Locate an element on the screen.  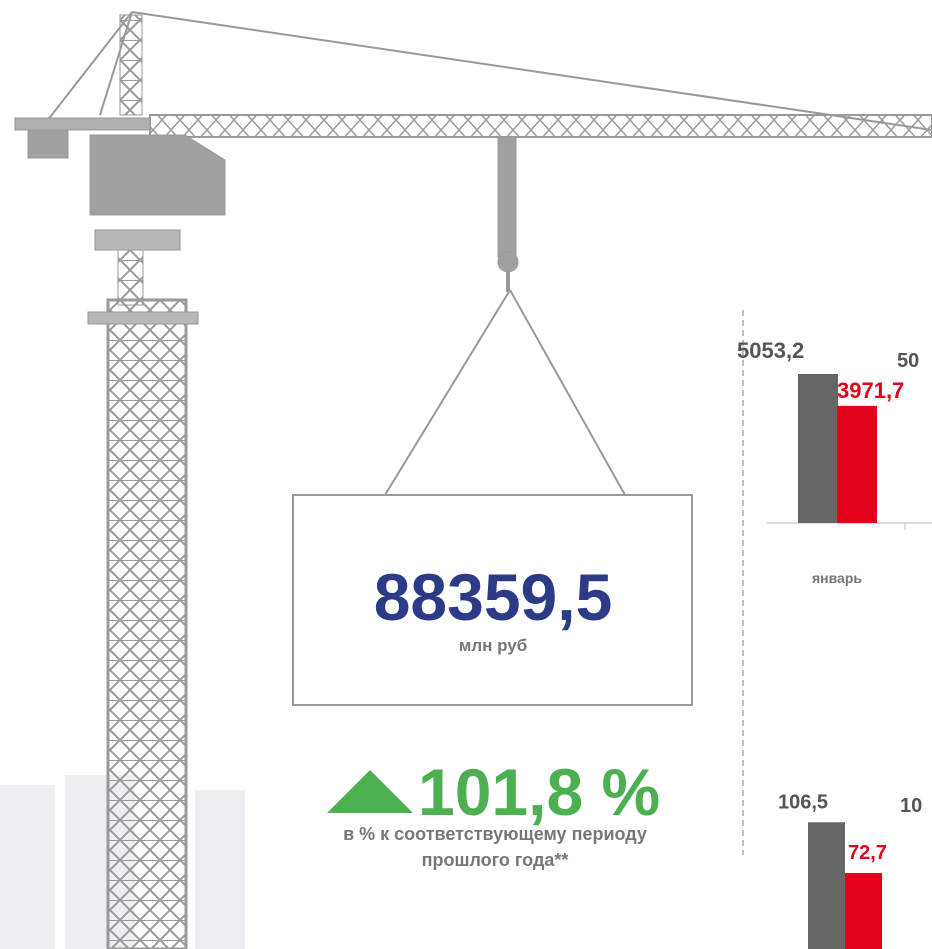
value-label: 5053,2 is located at coordinates (770, 350).